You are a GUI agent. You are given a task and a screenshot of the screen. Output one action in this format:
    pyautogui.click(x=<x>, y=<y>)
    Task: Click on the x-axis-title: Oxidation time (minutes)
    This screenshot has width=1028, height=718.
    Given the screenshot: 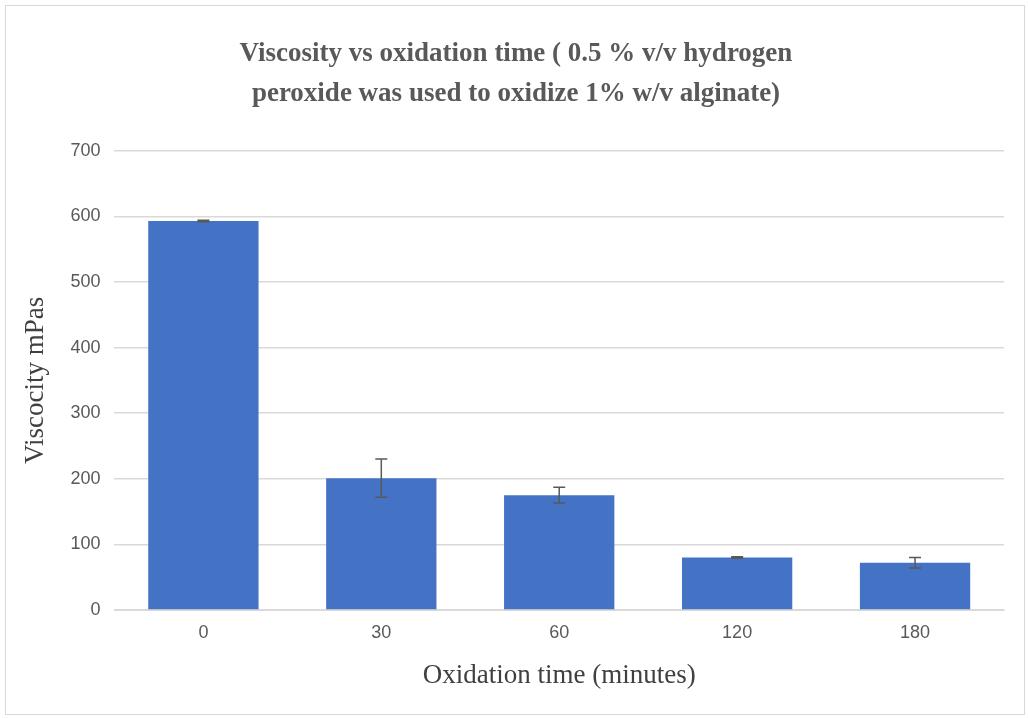 What is the action you would take?
    pyautogui.click(x=559, y=673)
    